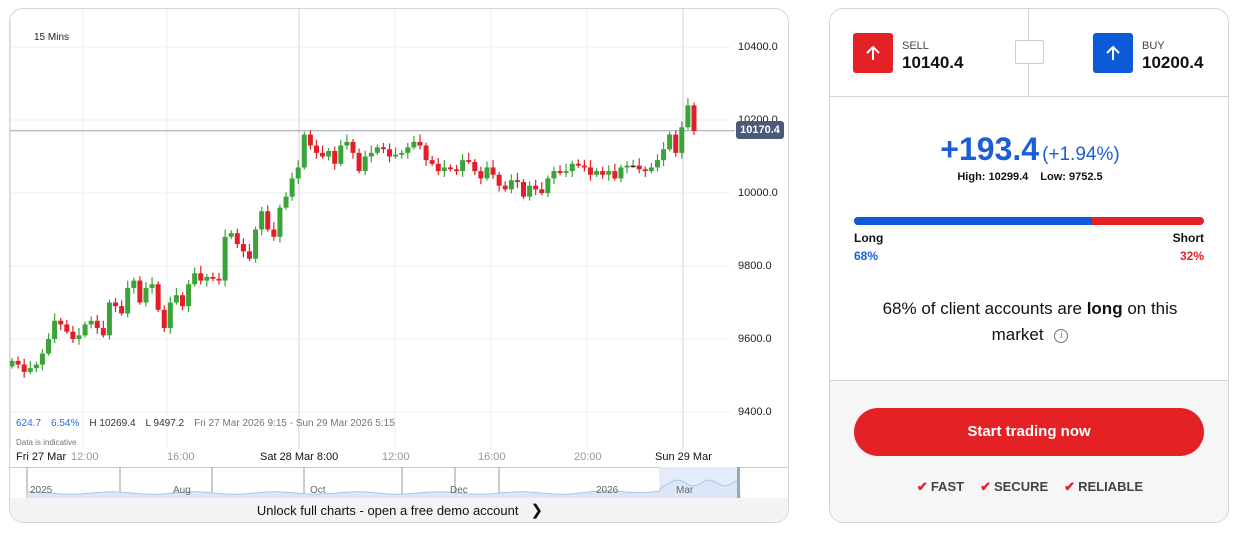  What do you see at coordinates (1061, 336) in the screenshot?
I see `info-icon: i` at bounding box center [1061, 336].